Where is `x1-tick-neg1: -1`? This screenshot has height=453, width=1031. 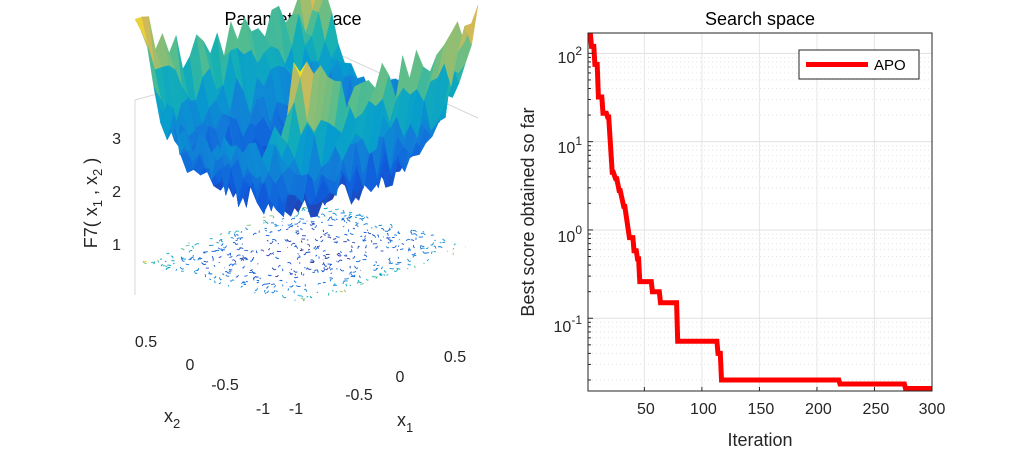
x1-tick-neg1: -1 is located at coordinates (296, 409).